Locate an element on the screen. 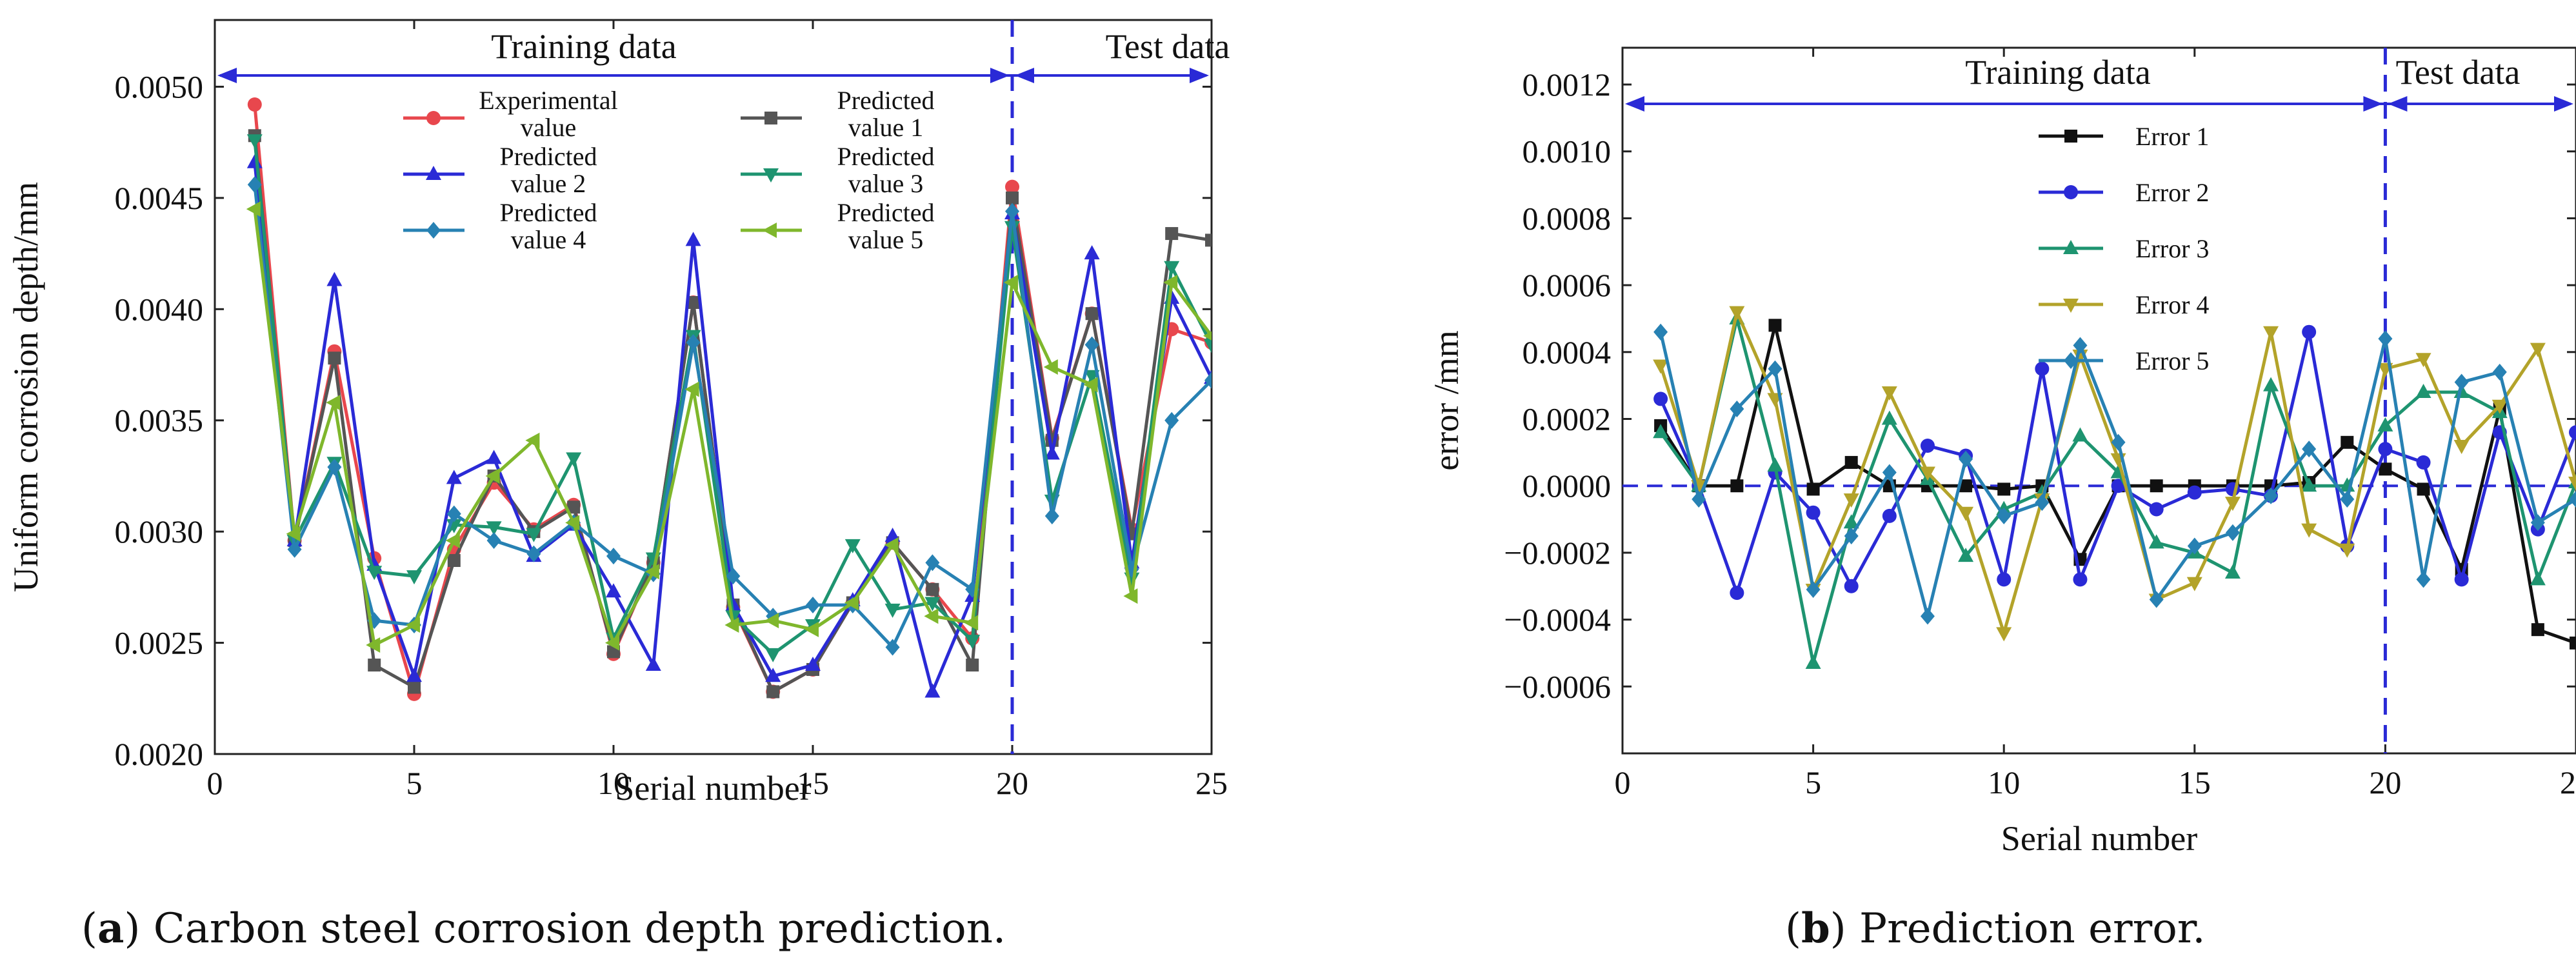  y-axis-label: error /mm is located at coordinates (1446, 400).